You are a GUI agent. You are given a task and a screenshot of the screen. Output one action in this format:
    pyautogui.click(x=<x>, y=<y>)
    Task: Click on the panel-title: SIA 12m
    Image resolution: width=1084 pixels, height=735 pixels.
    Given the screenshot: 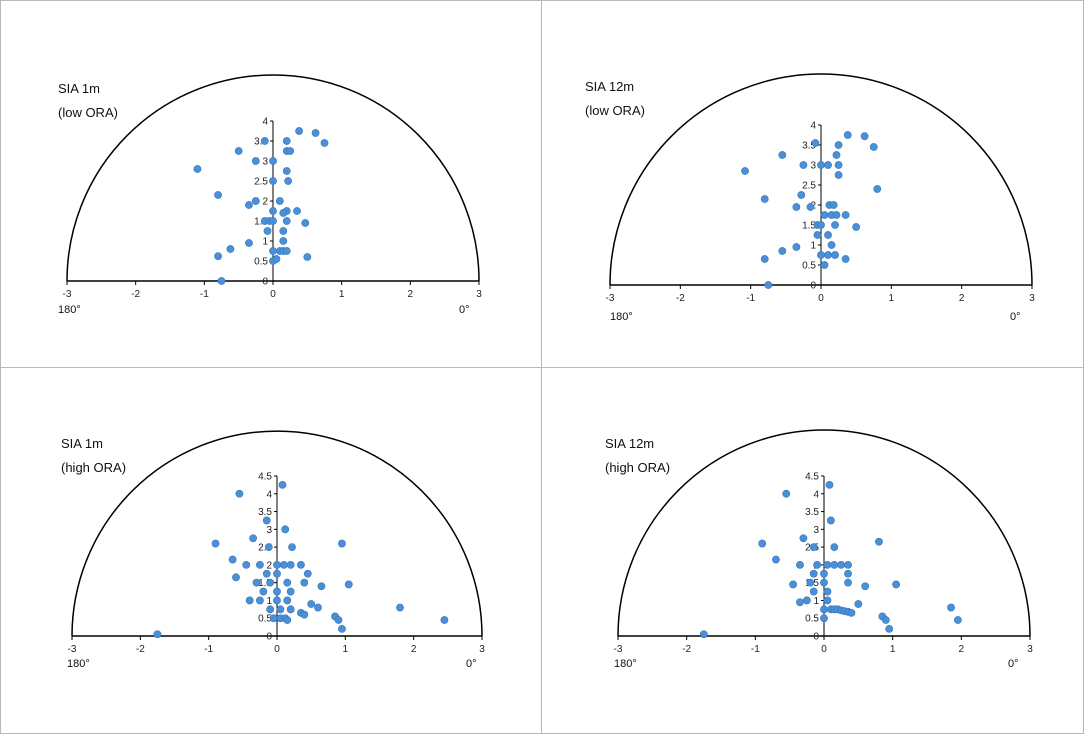 What is the action you would take?
    pyautogui.click(x=610, y=86)
    